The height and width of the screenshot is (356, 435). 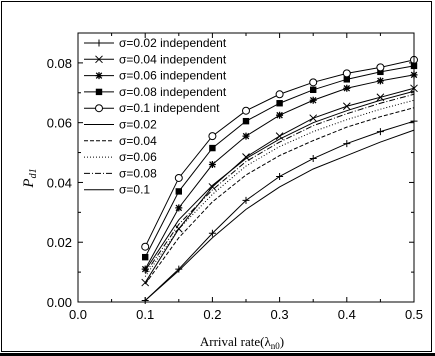 I want to click on legend-entry-sigma-0-04-independent: σ=0.04 independent, so click(x=155, y=59).